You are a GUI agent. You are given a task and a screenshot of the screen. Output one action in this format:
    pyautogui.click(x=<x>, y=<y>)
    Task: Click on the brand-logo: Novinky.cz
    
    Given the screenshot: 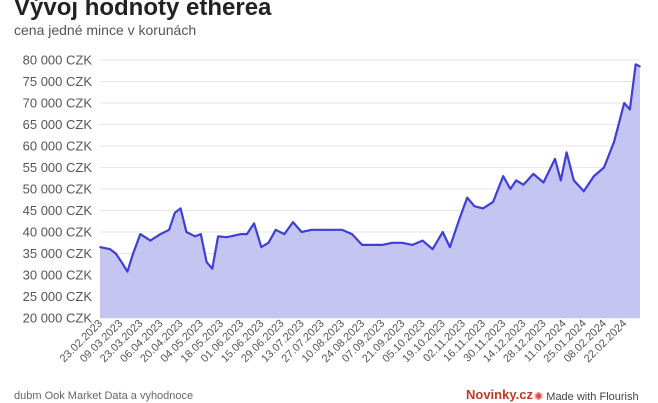 What is the action you would take?
    pyautogui.click(x=499, y=394)
    